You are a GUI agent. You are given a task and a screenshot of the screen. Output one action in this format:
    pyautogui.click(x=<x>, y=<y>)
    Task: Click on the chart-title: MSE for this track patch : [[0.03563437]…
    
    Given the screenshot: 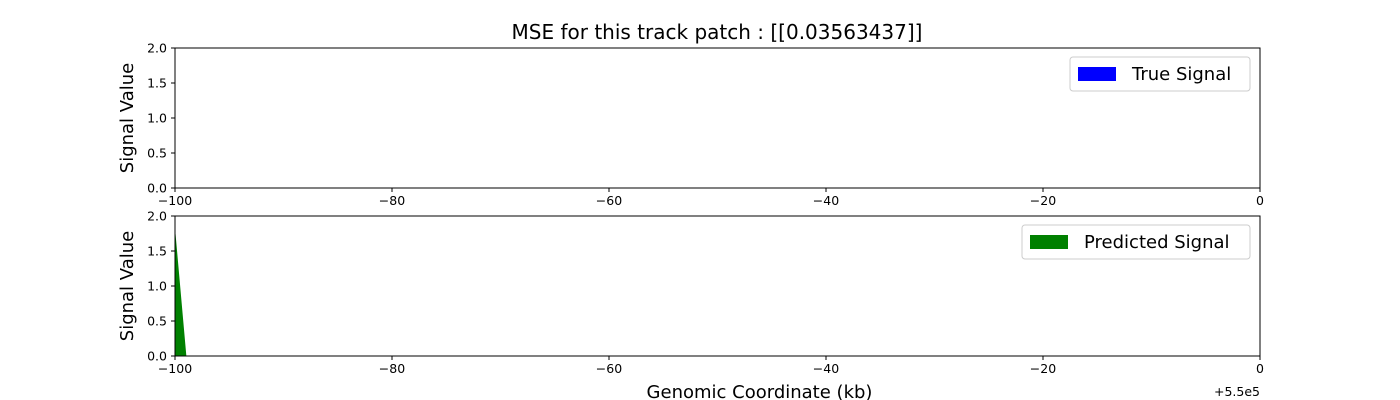 What is the action you would take?
    pyautogui.click(x=717, y=32)
    